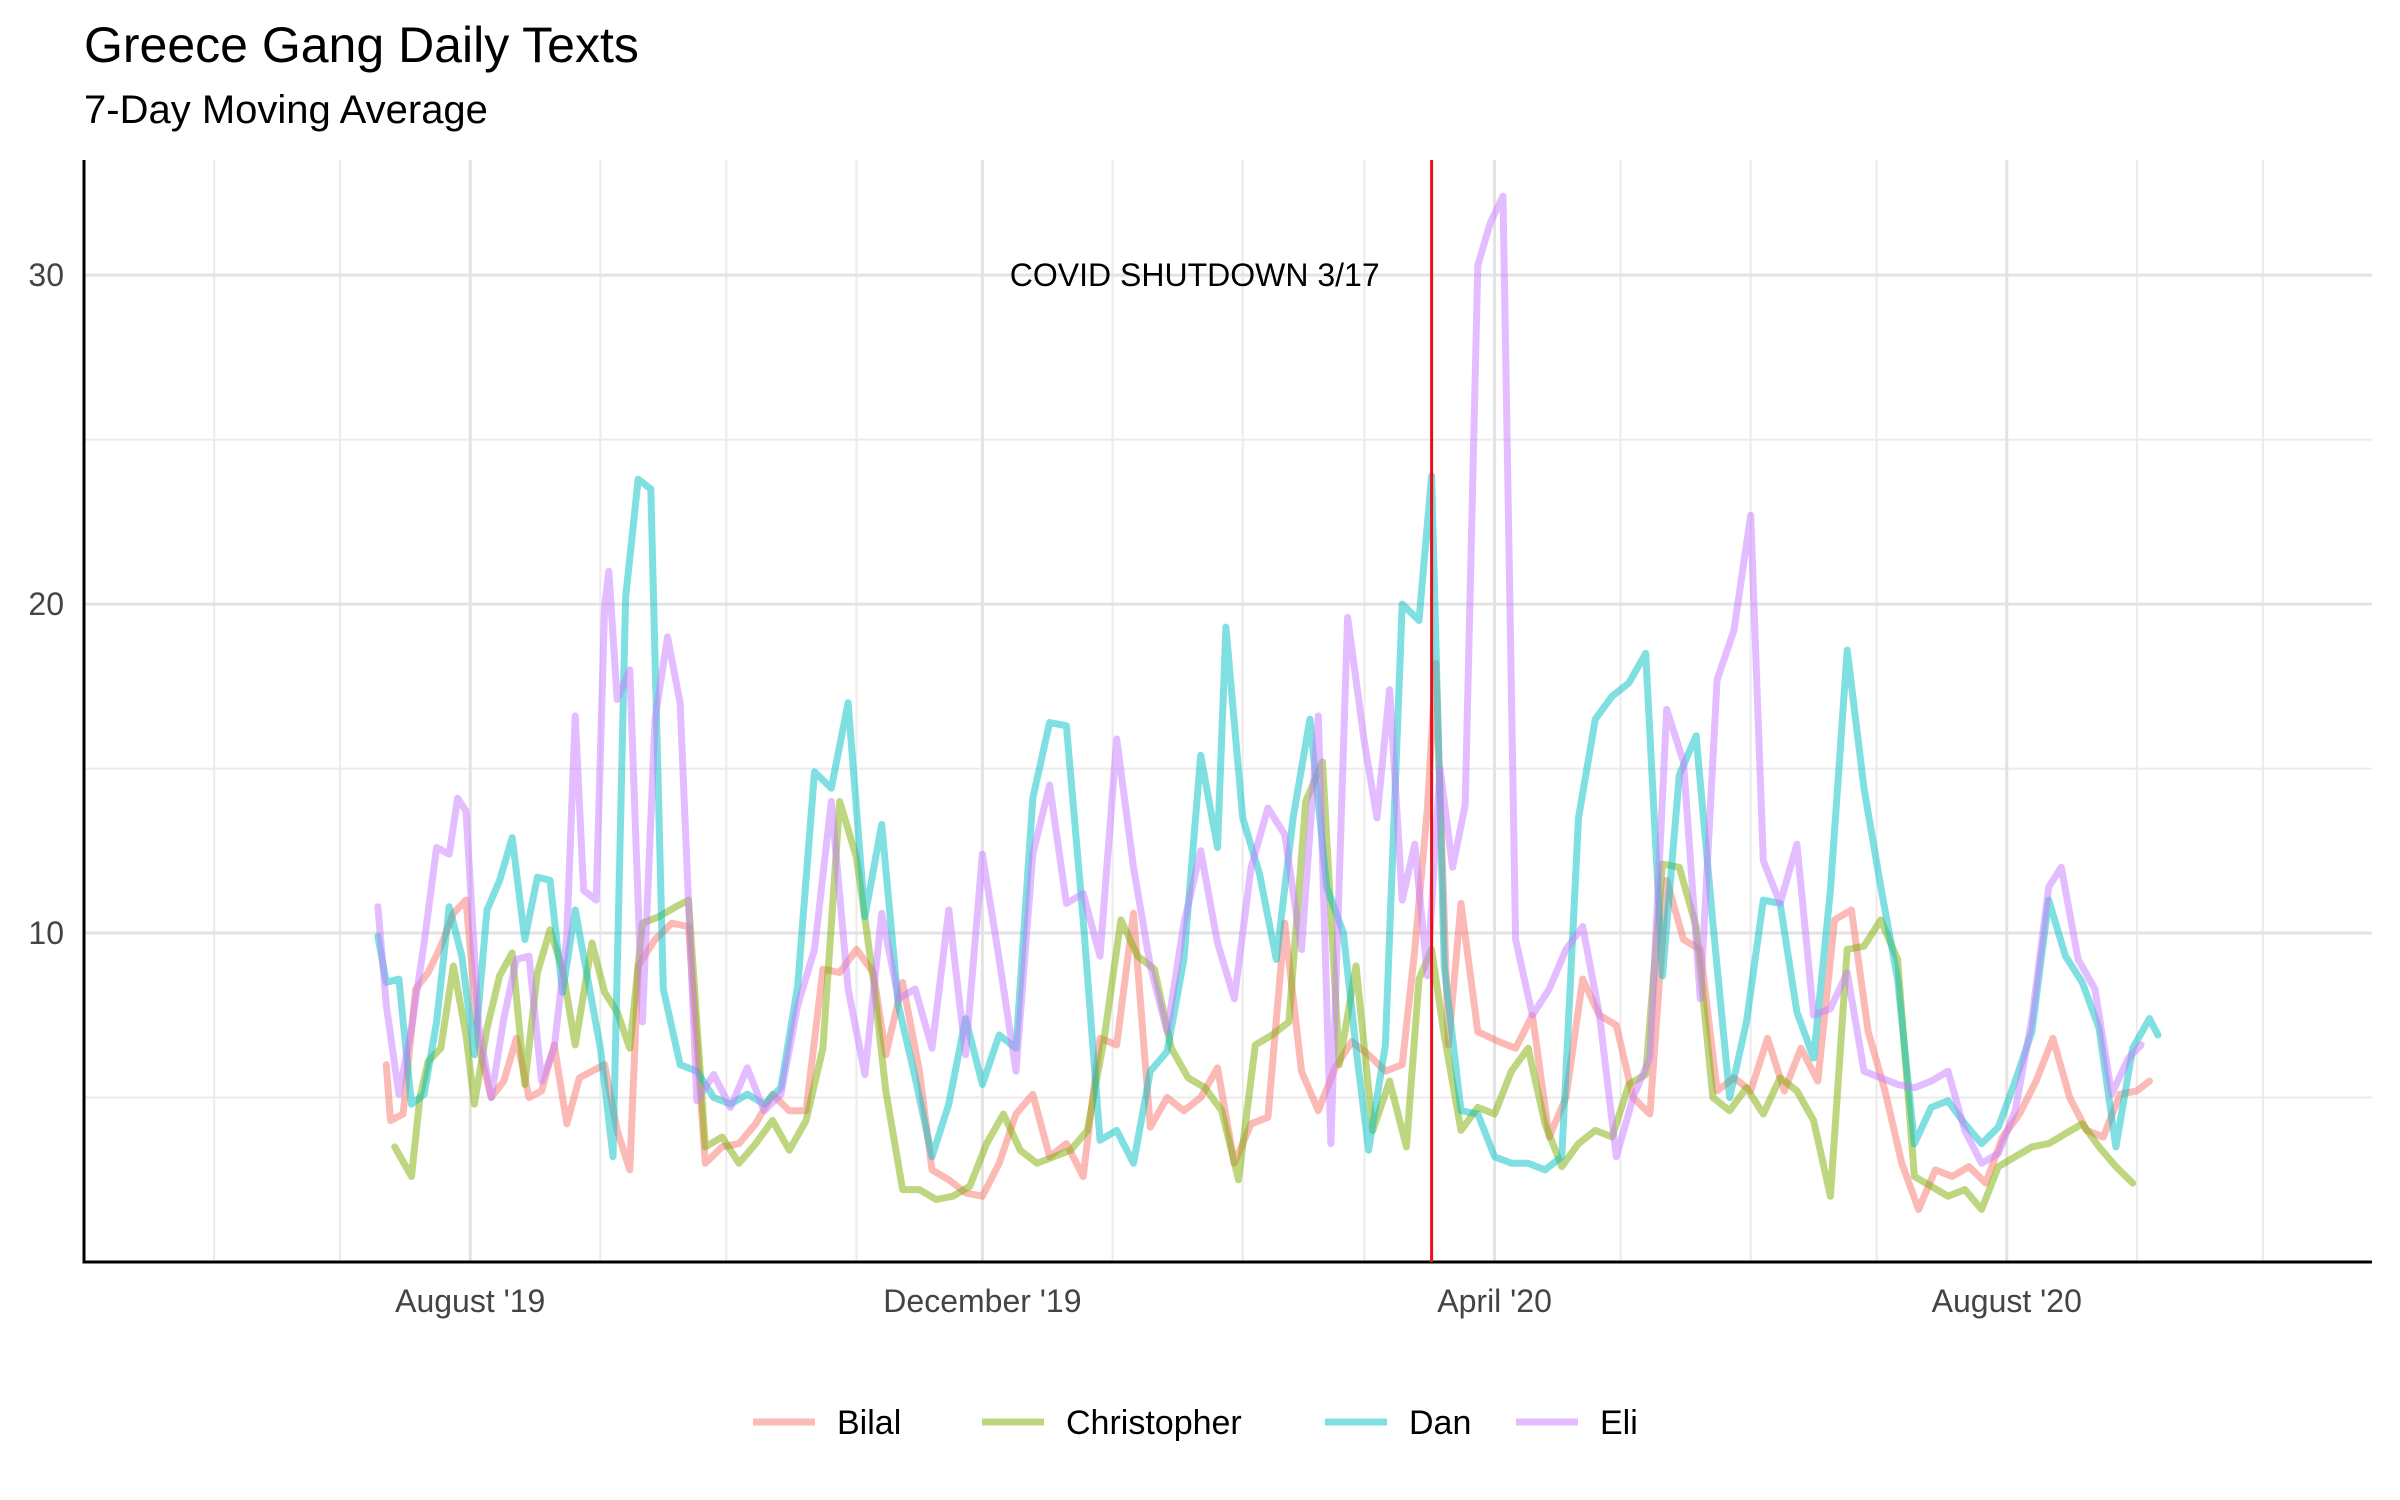 The image size is (2400, 1500). Describe the element at coordinates (470, 1301) in the screenshot. I see `x-tick-label: August '19` at that location.